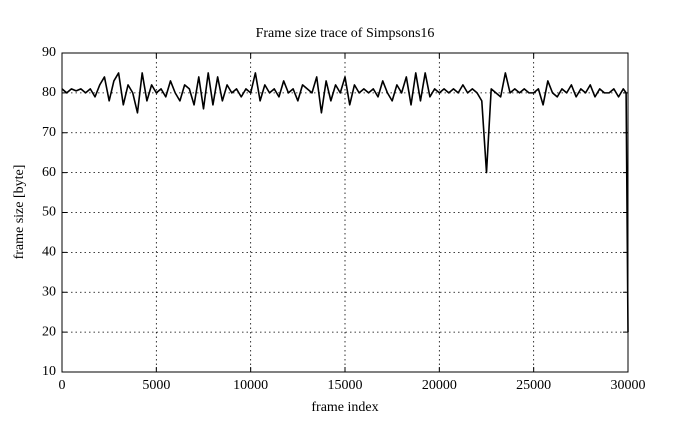  I want to click on y-tick-label: 10, so click(49, 371).